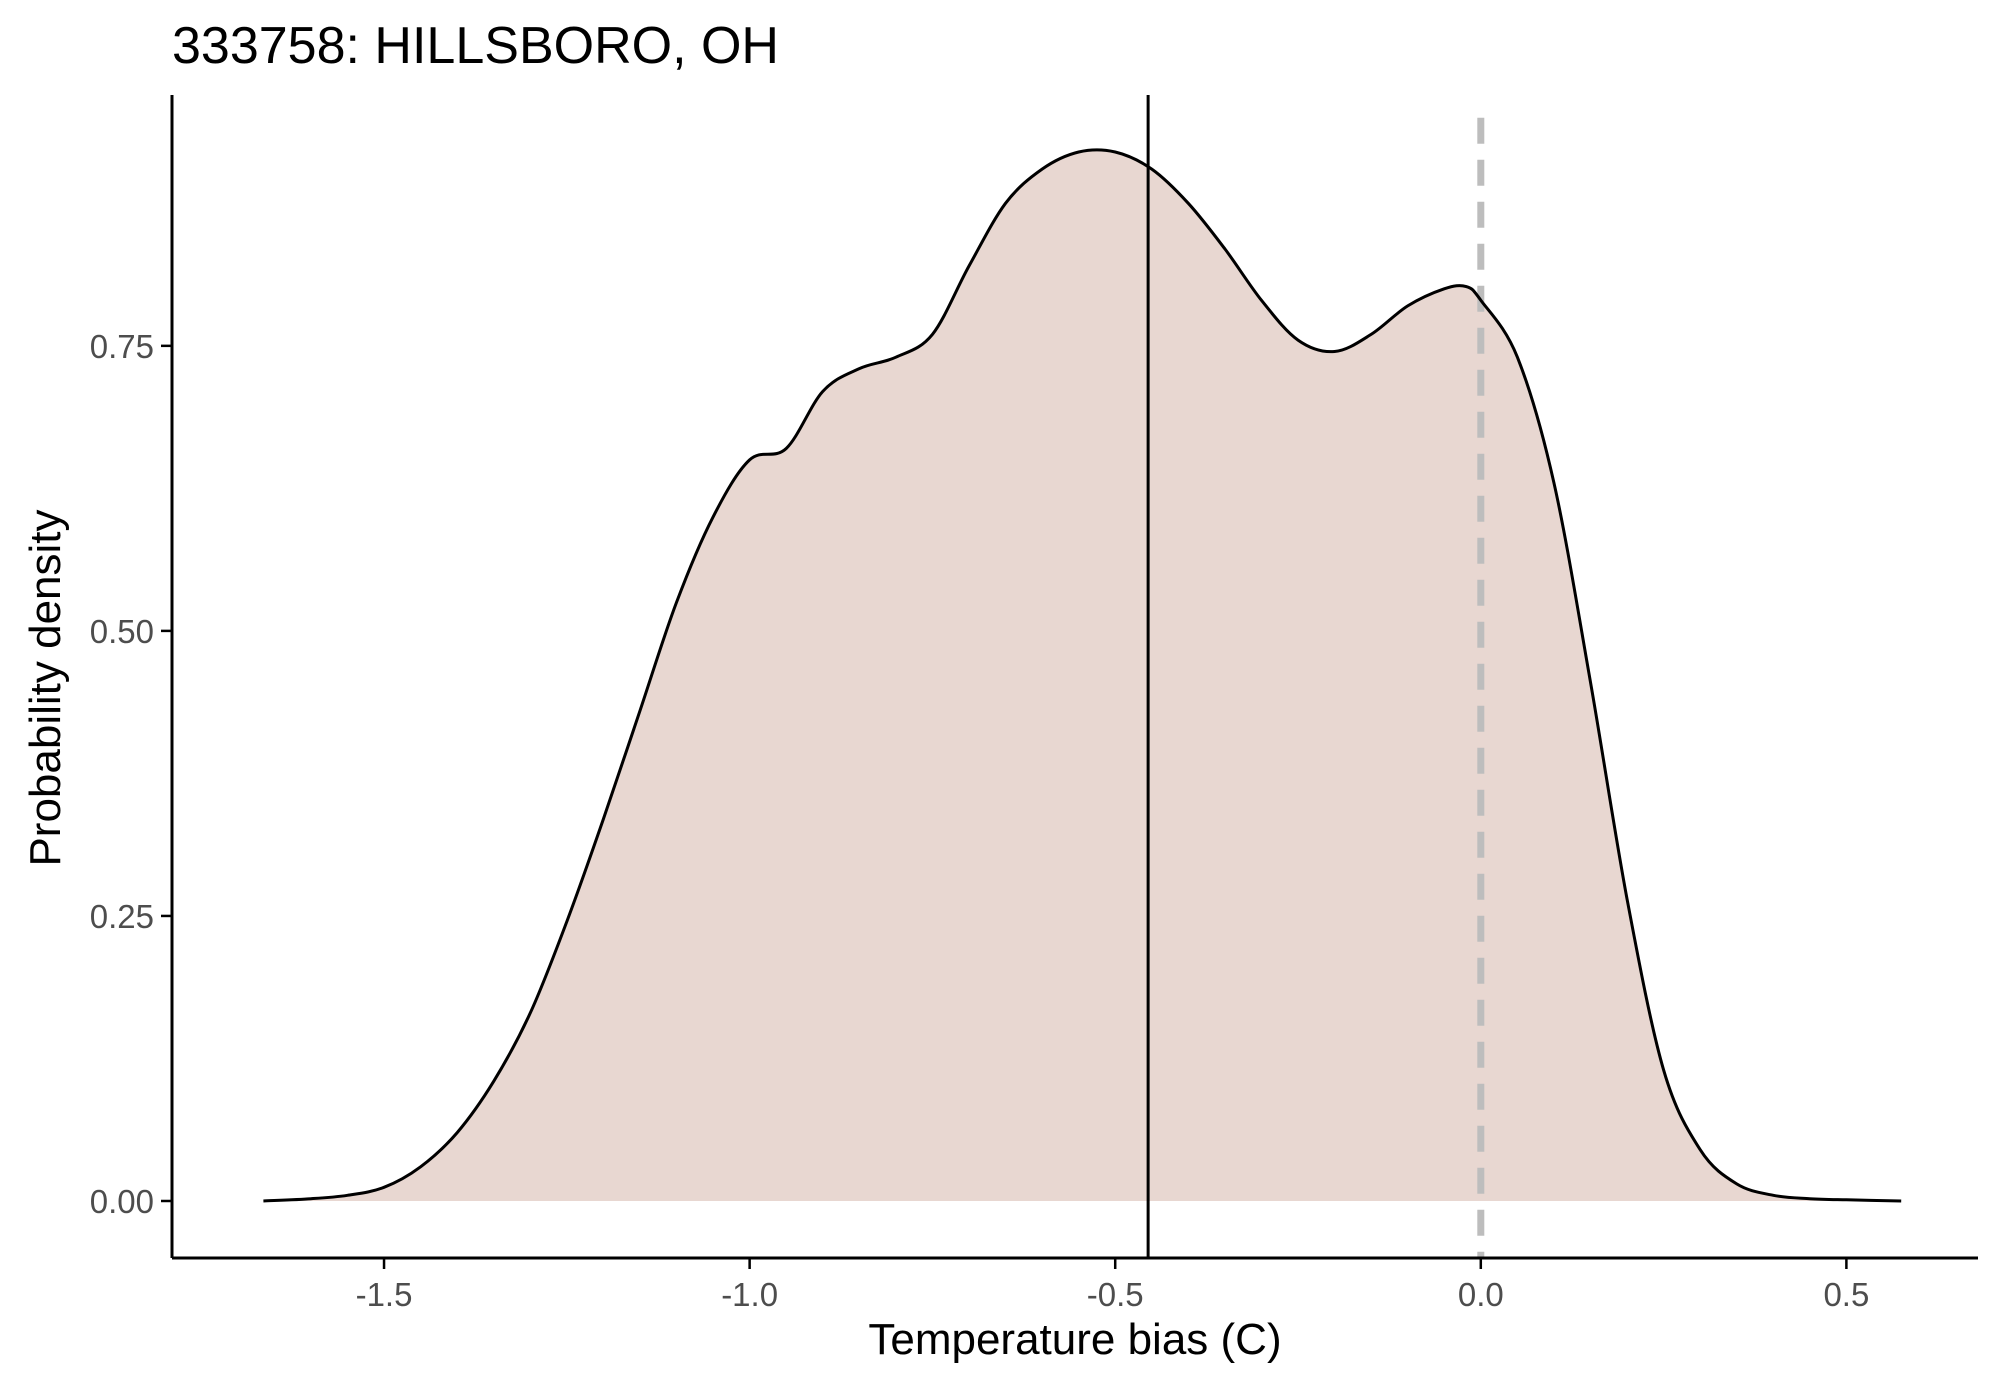 This screenshot has width=1990, height=1384. I want to click on x-axis-ticks: -1.5 -1.0 -0.5 0.0 0.5, so click(1112, 1285).